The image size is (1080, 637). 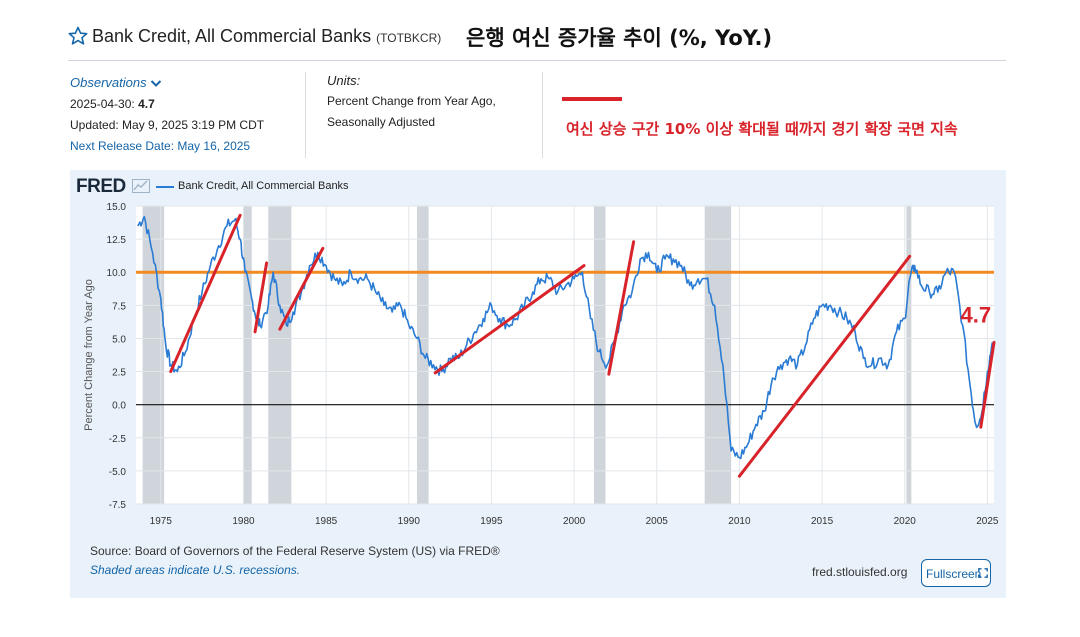 I want to click on x-tick-label: 1990, so click(x=409, y=521).